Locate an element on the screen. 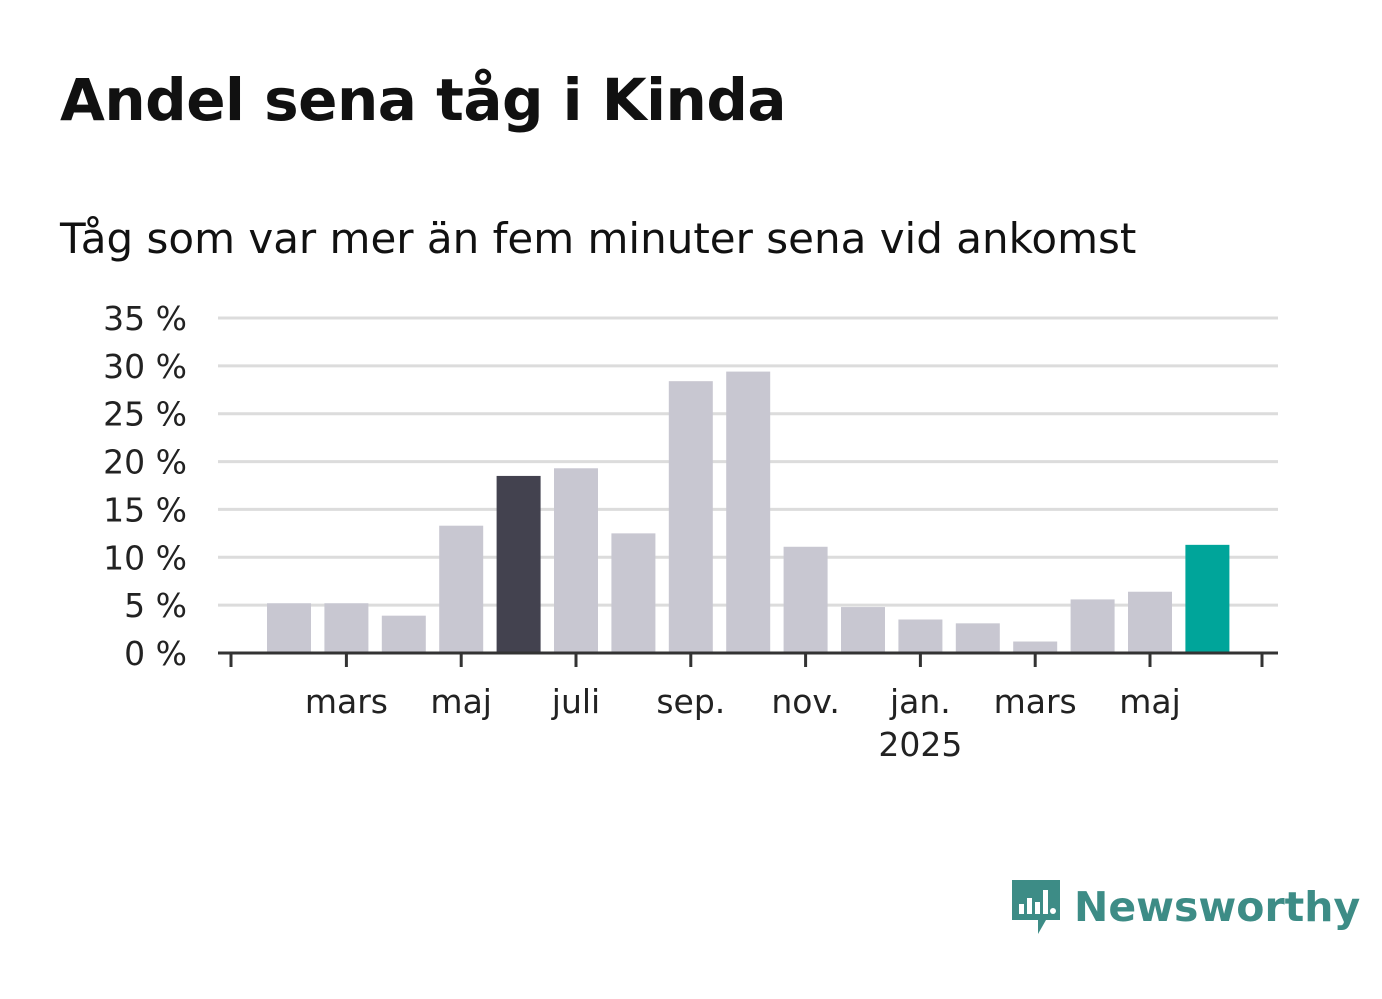 The image size is (1382, 999). y-tick-label: 15 % is located at coordinates (145, 509).